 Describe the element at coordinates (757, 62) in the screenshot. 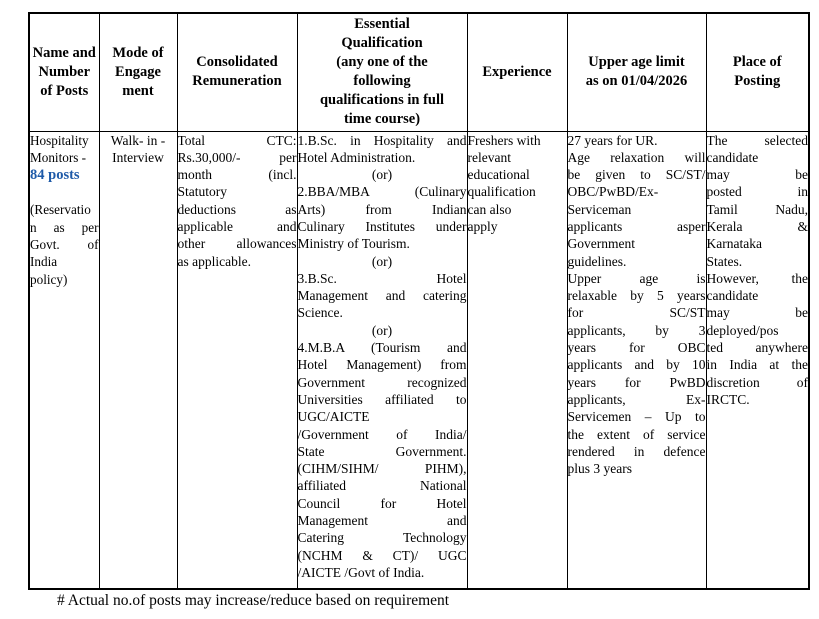

I see `text-line: Place of` at that location.